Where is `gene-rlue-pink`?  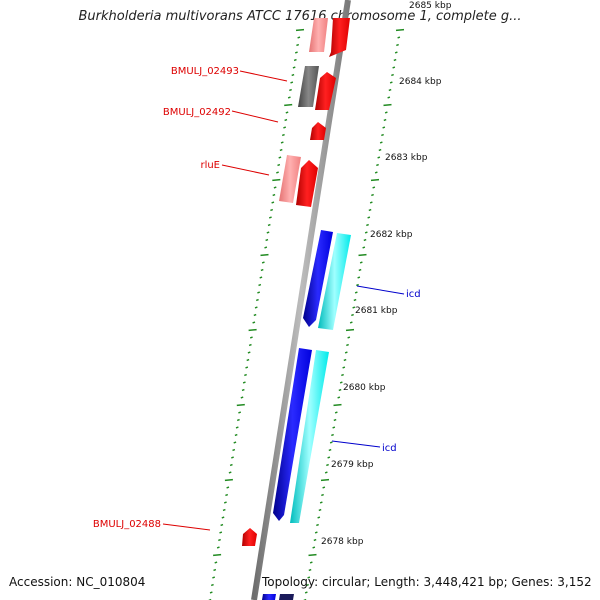
gene-rlue-pink is located at coordinates (290, 179).